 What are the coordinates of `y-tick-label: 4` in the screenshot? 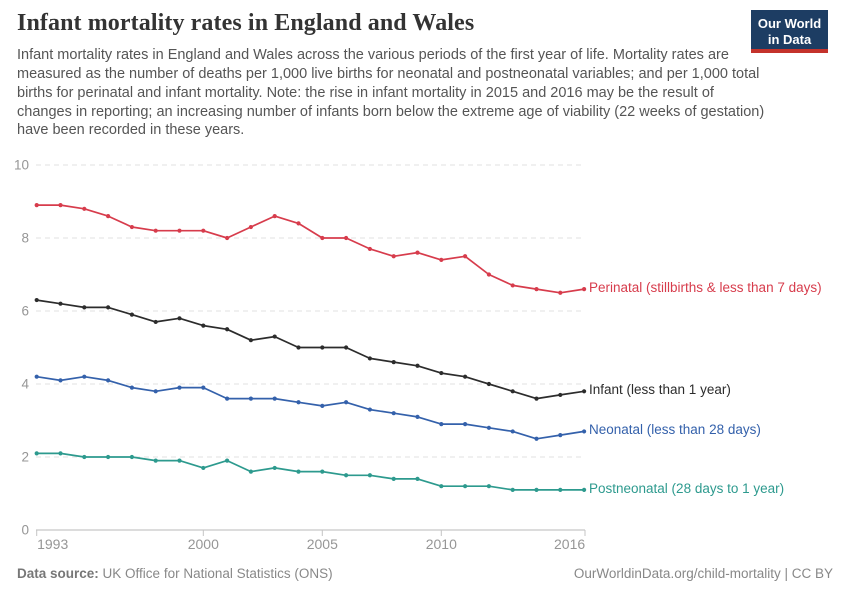 It's located at (25, 384).